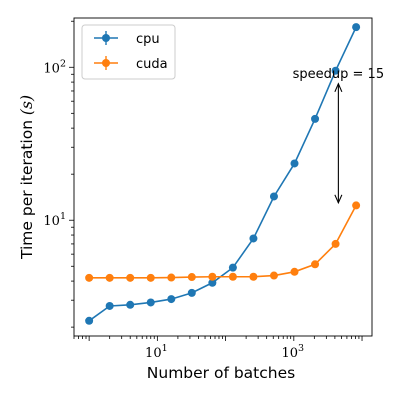  I want to click on annotation: speedup = 15, so click(338, 136).